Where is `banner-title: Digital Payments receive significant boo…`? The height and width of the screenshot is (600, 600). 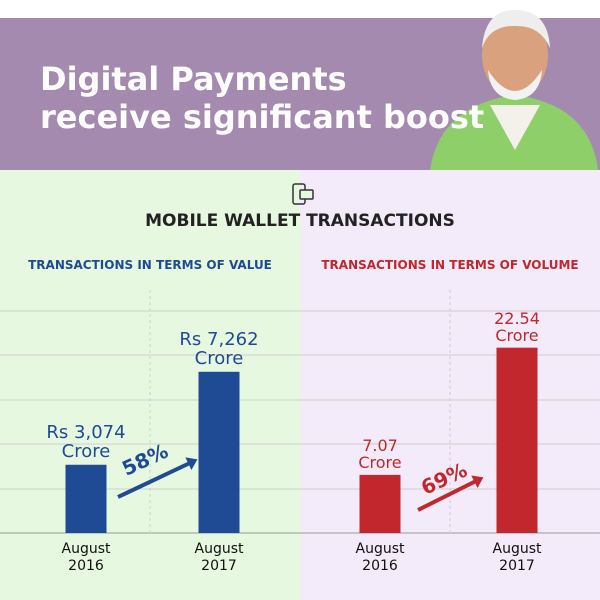 banner-title: Digital Payments receive significant boo… is located at coordinates (262, 98).